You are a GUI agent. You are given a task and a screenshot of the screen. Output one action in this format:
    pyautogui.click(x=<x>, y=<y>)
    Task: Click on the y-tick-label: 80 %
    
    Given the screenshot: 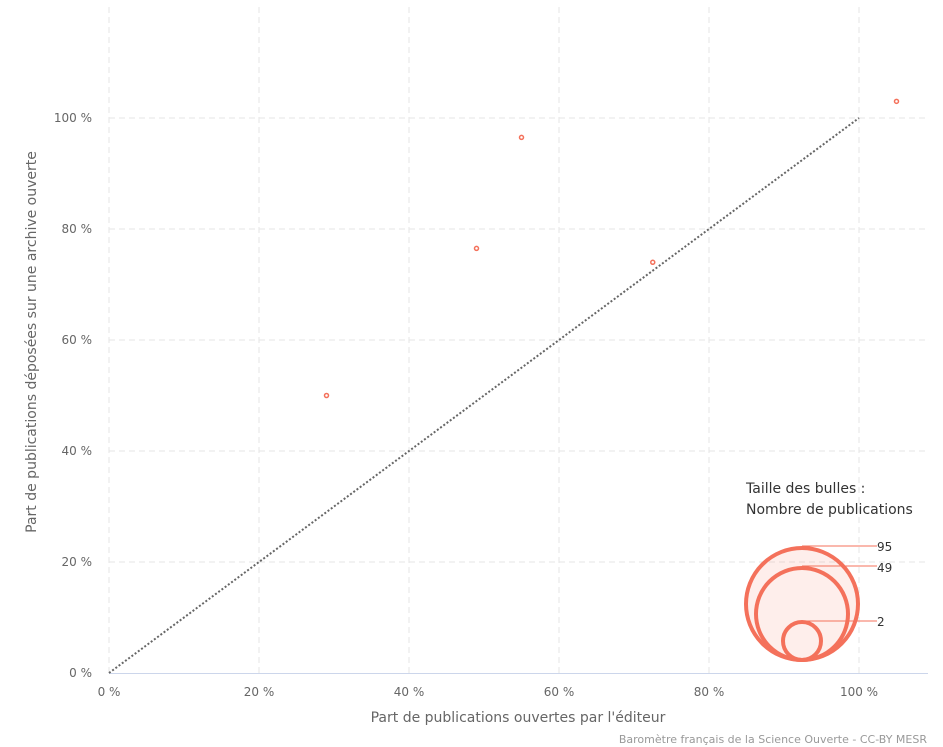 What is the action you would take?
    pyautogui.click(x=77, y=229)
    